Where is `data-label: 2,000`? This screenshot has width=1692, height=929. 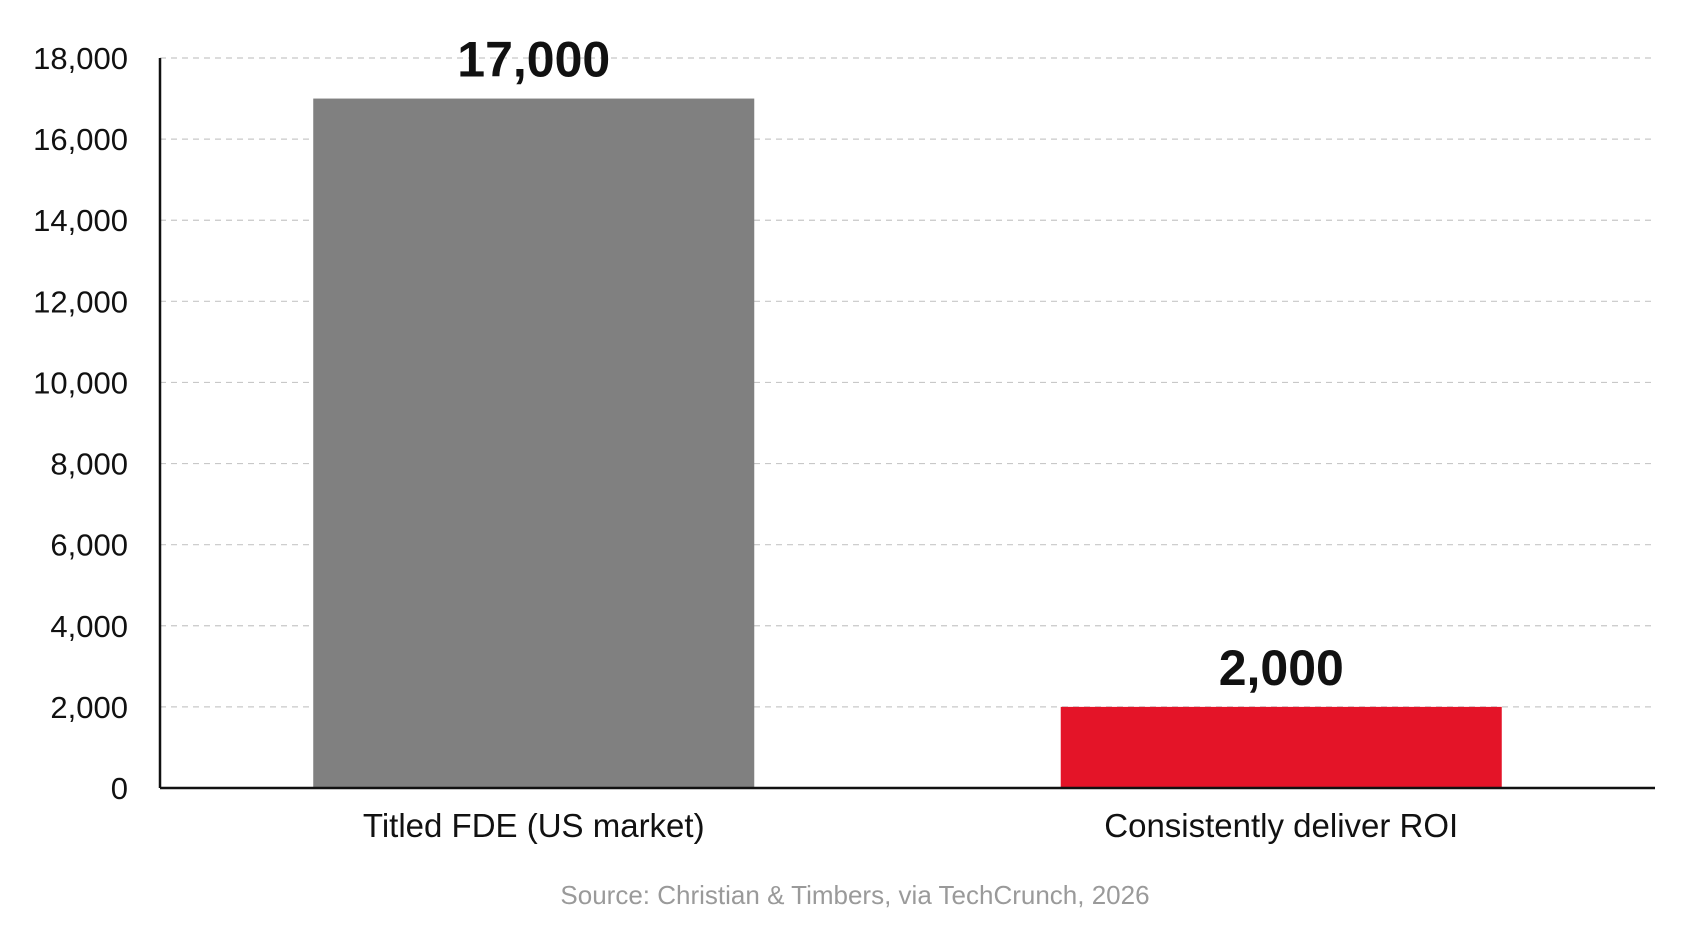
data-label: 2,000 is located at coordinates (1281, 668).